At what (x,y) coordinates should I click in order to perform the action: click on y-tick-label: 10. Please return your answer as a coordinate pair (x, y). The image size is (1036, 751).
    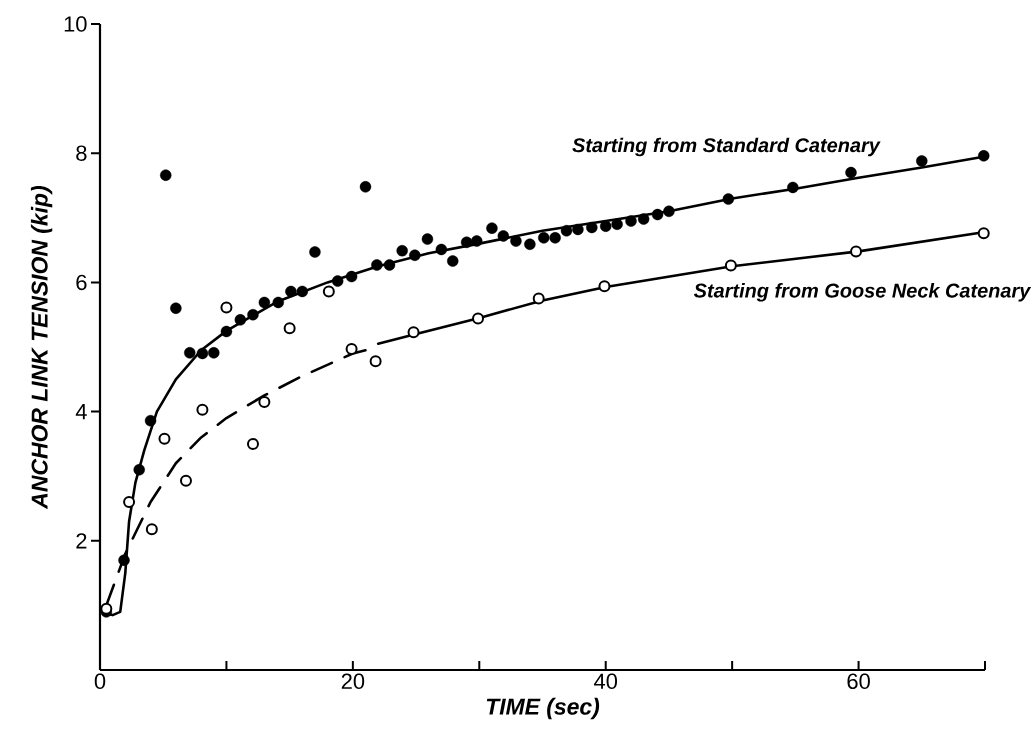
    Looking at the image, I should click on (75, 24).